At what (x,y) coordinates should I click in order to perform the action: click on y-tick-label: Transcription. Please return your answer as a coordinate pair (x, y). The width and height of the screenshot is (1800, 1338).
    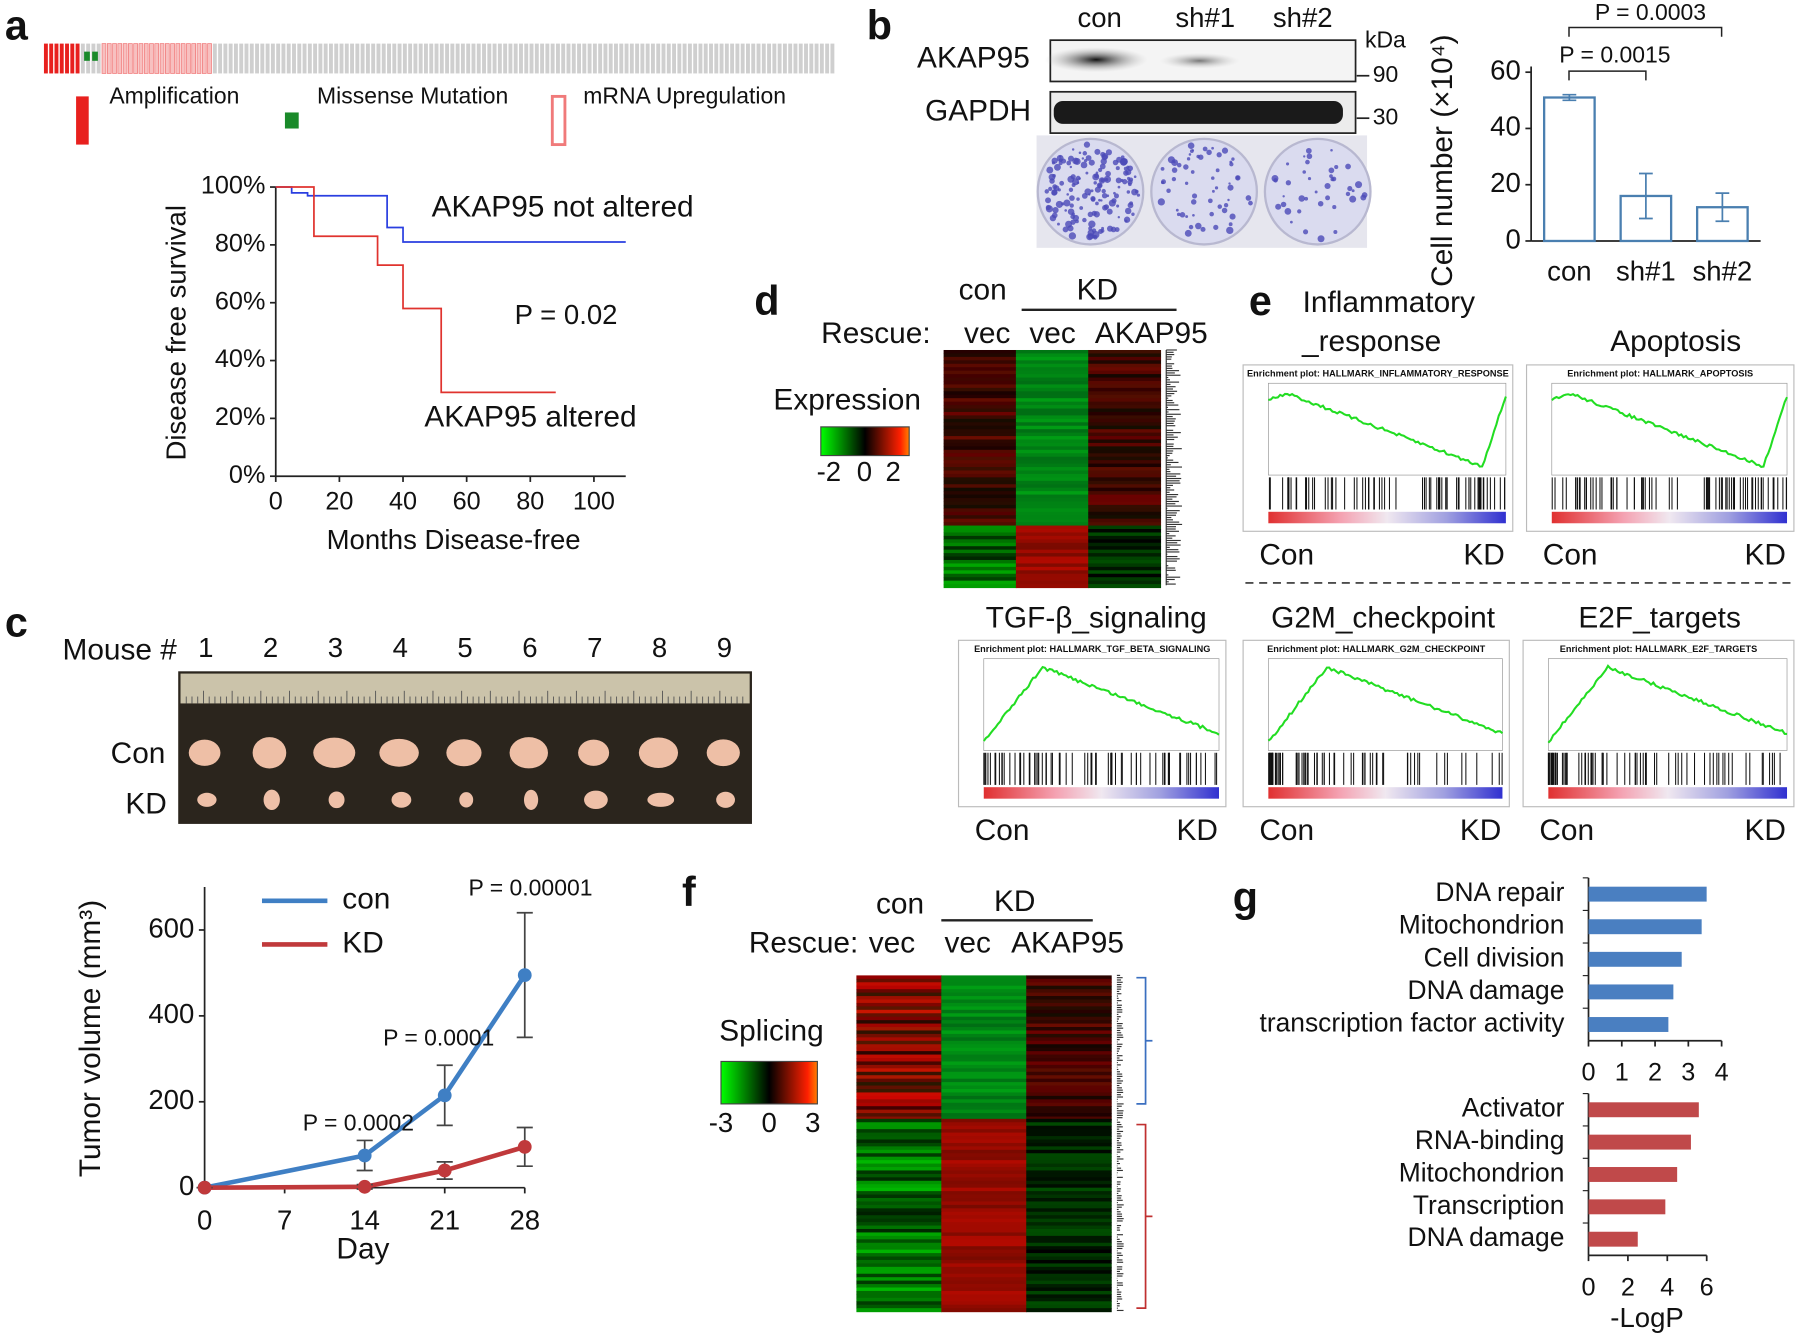
    Looking at the image, I should click on (1488, 1205).